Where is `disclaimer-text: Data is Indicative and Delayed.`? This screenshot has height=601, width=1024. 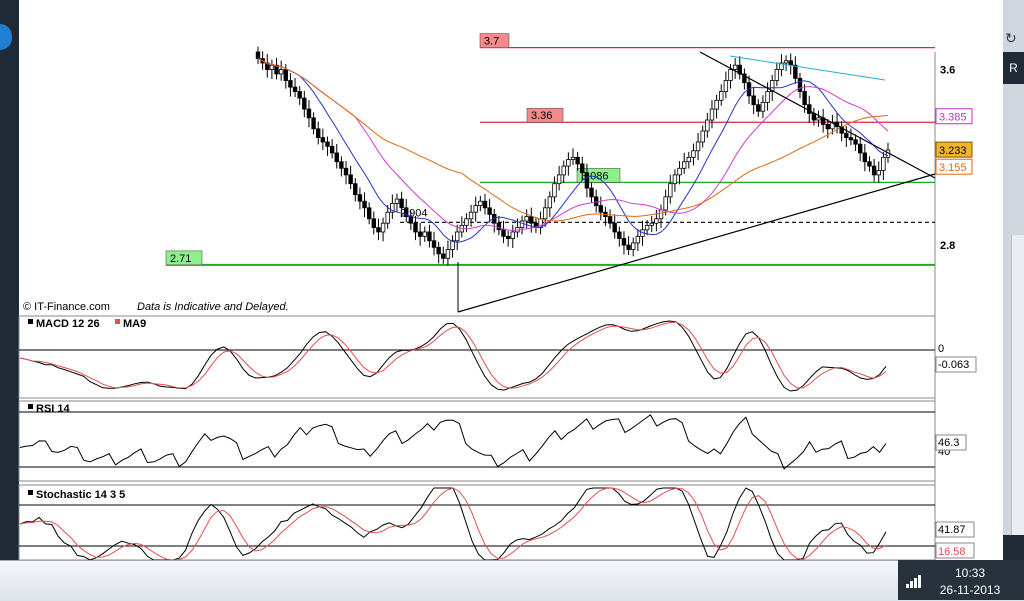
disclaimer-text: Data is Indicative and Delayed. is located at coordinates (213, 307).